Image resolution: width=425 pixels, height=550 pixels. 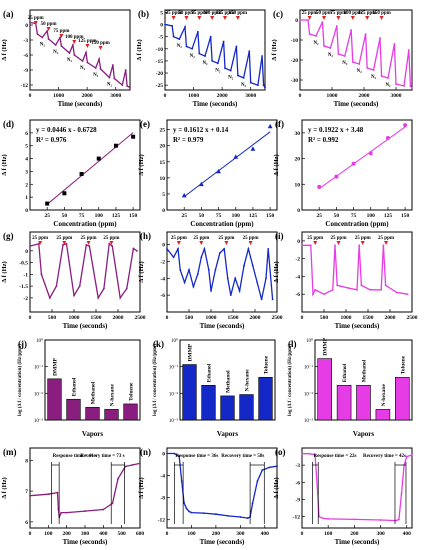 I want to click on panel-label: (b), so click(x=143, y=14).